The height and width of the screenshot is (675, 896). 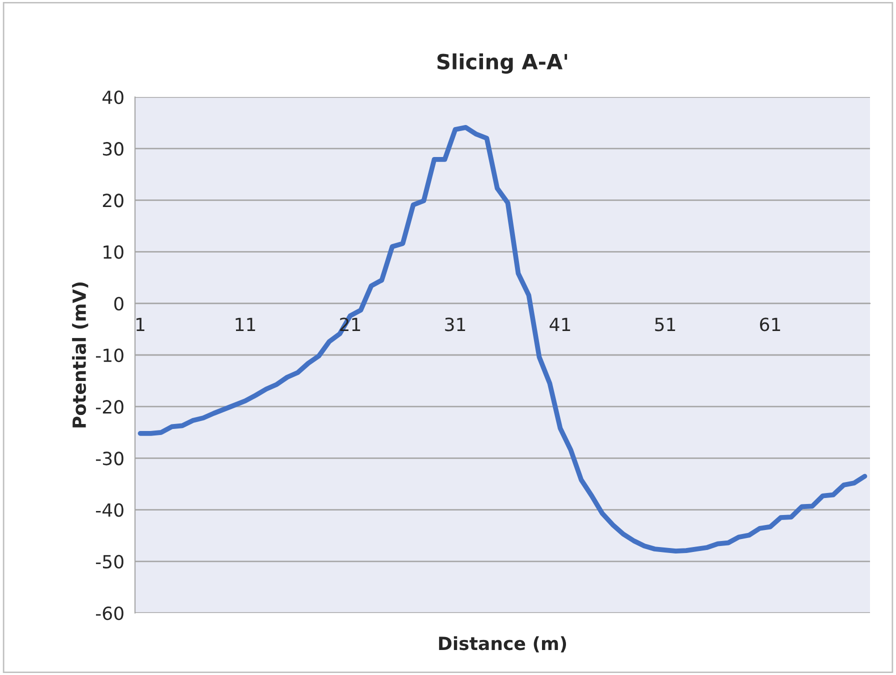 I want to click on x-tick-label: 1, so click(x=140, y=325).